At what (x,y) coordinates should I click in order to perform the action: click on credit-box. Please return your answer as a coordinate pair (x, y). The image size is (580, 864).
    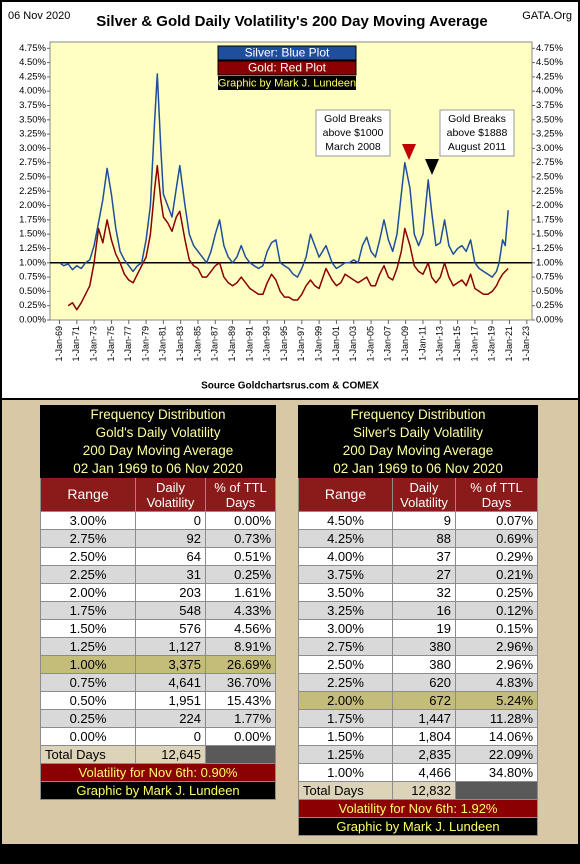
    Looking at the image, I should click on (287, 83).